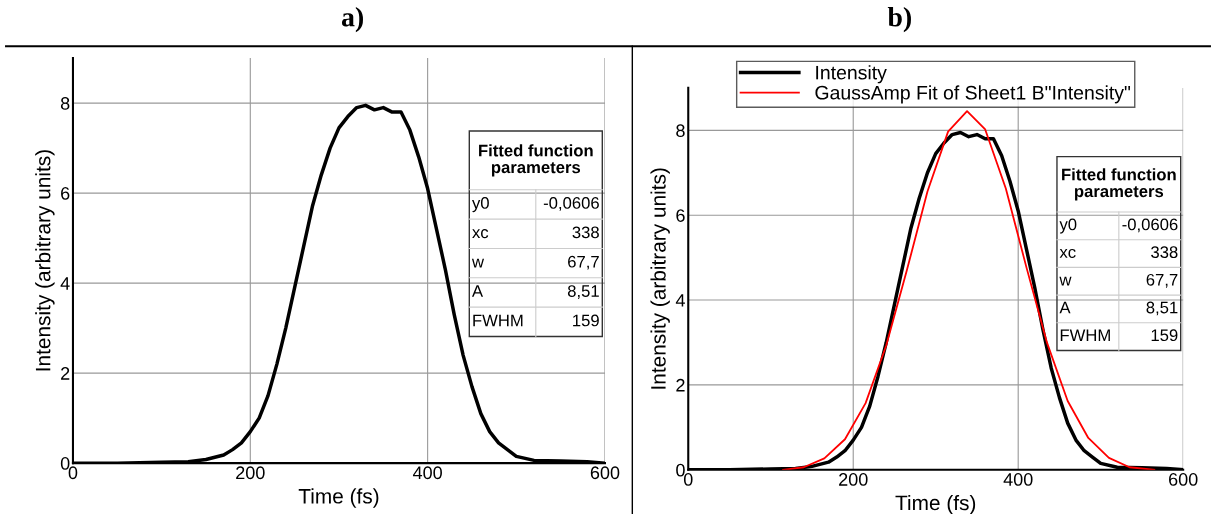  What do you see at coordinates (352, 19) in the screenshot?
I see `chart-title: a)` at bounding box center [352, 19].